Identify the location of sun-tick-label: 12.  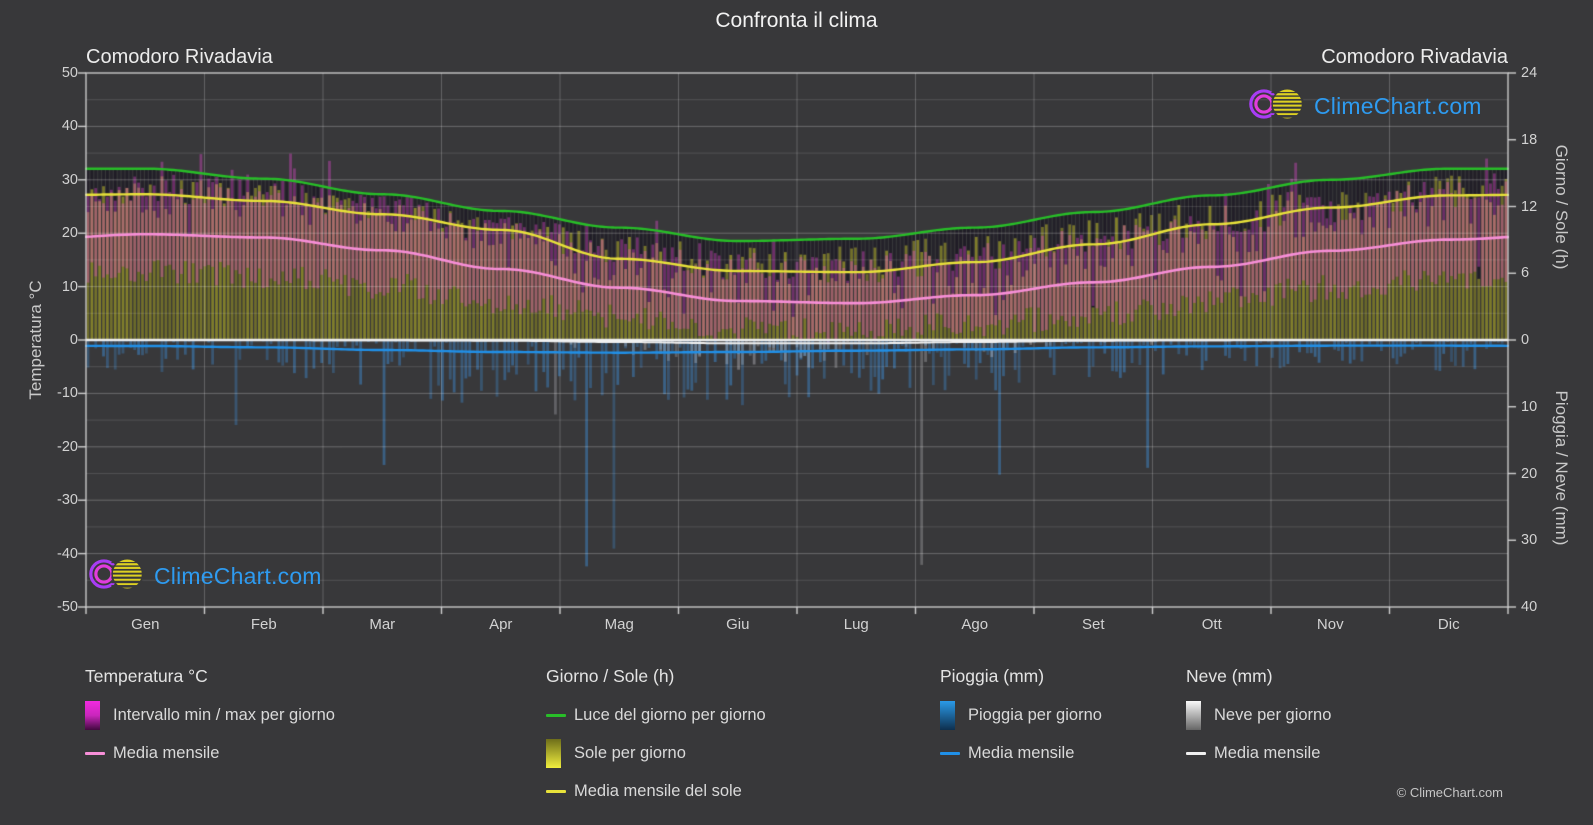
(1529, 206).